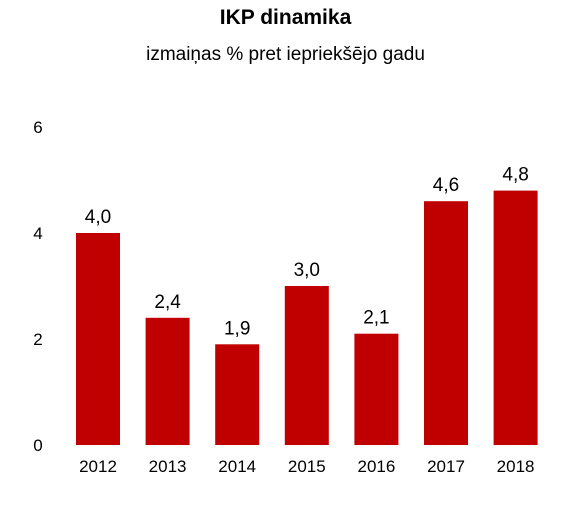  I want to click on data-label: 2,4, so click(167, 302).